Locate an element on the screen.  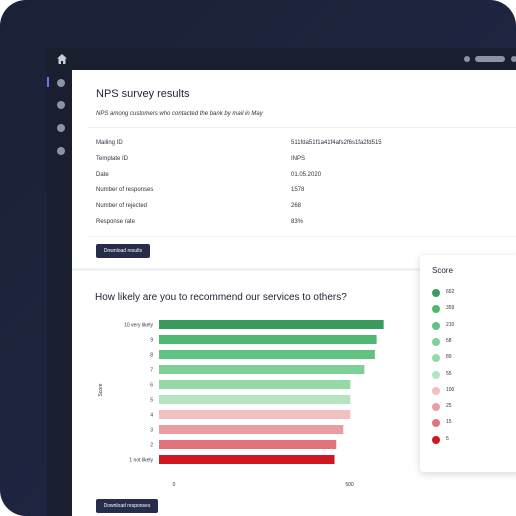
category-label: 3 is located at coordinates (151, 431).